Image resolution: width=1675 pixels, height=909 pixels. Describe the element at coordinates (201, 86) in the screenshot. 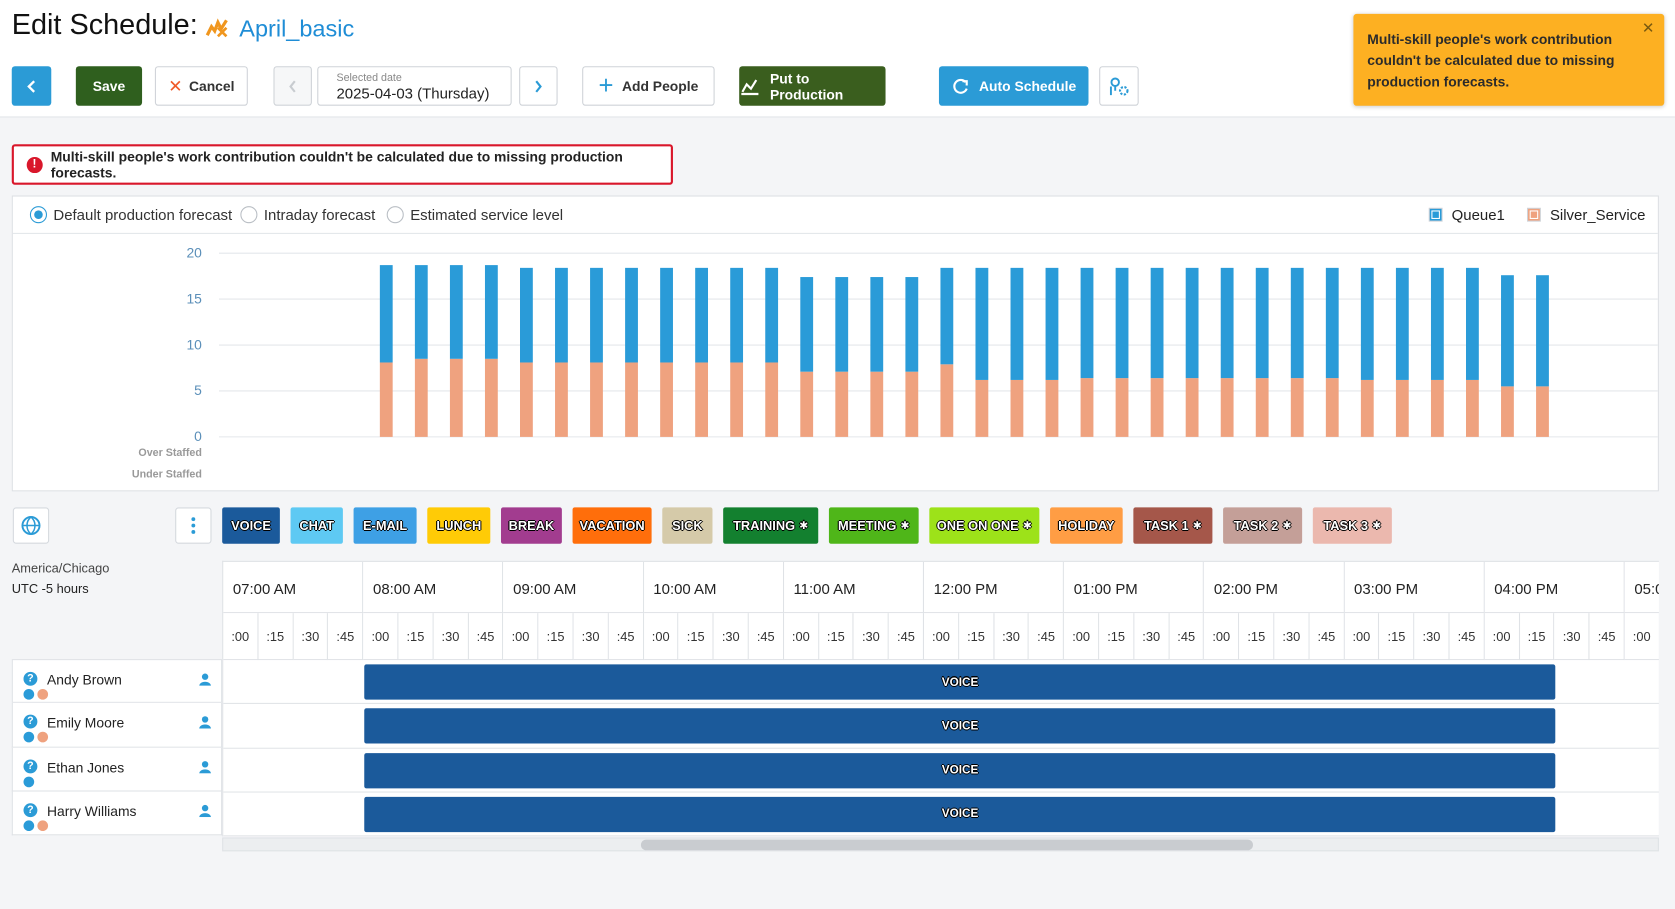

I see `cancel-button: ✕Cancel` at that location.